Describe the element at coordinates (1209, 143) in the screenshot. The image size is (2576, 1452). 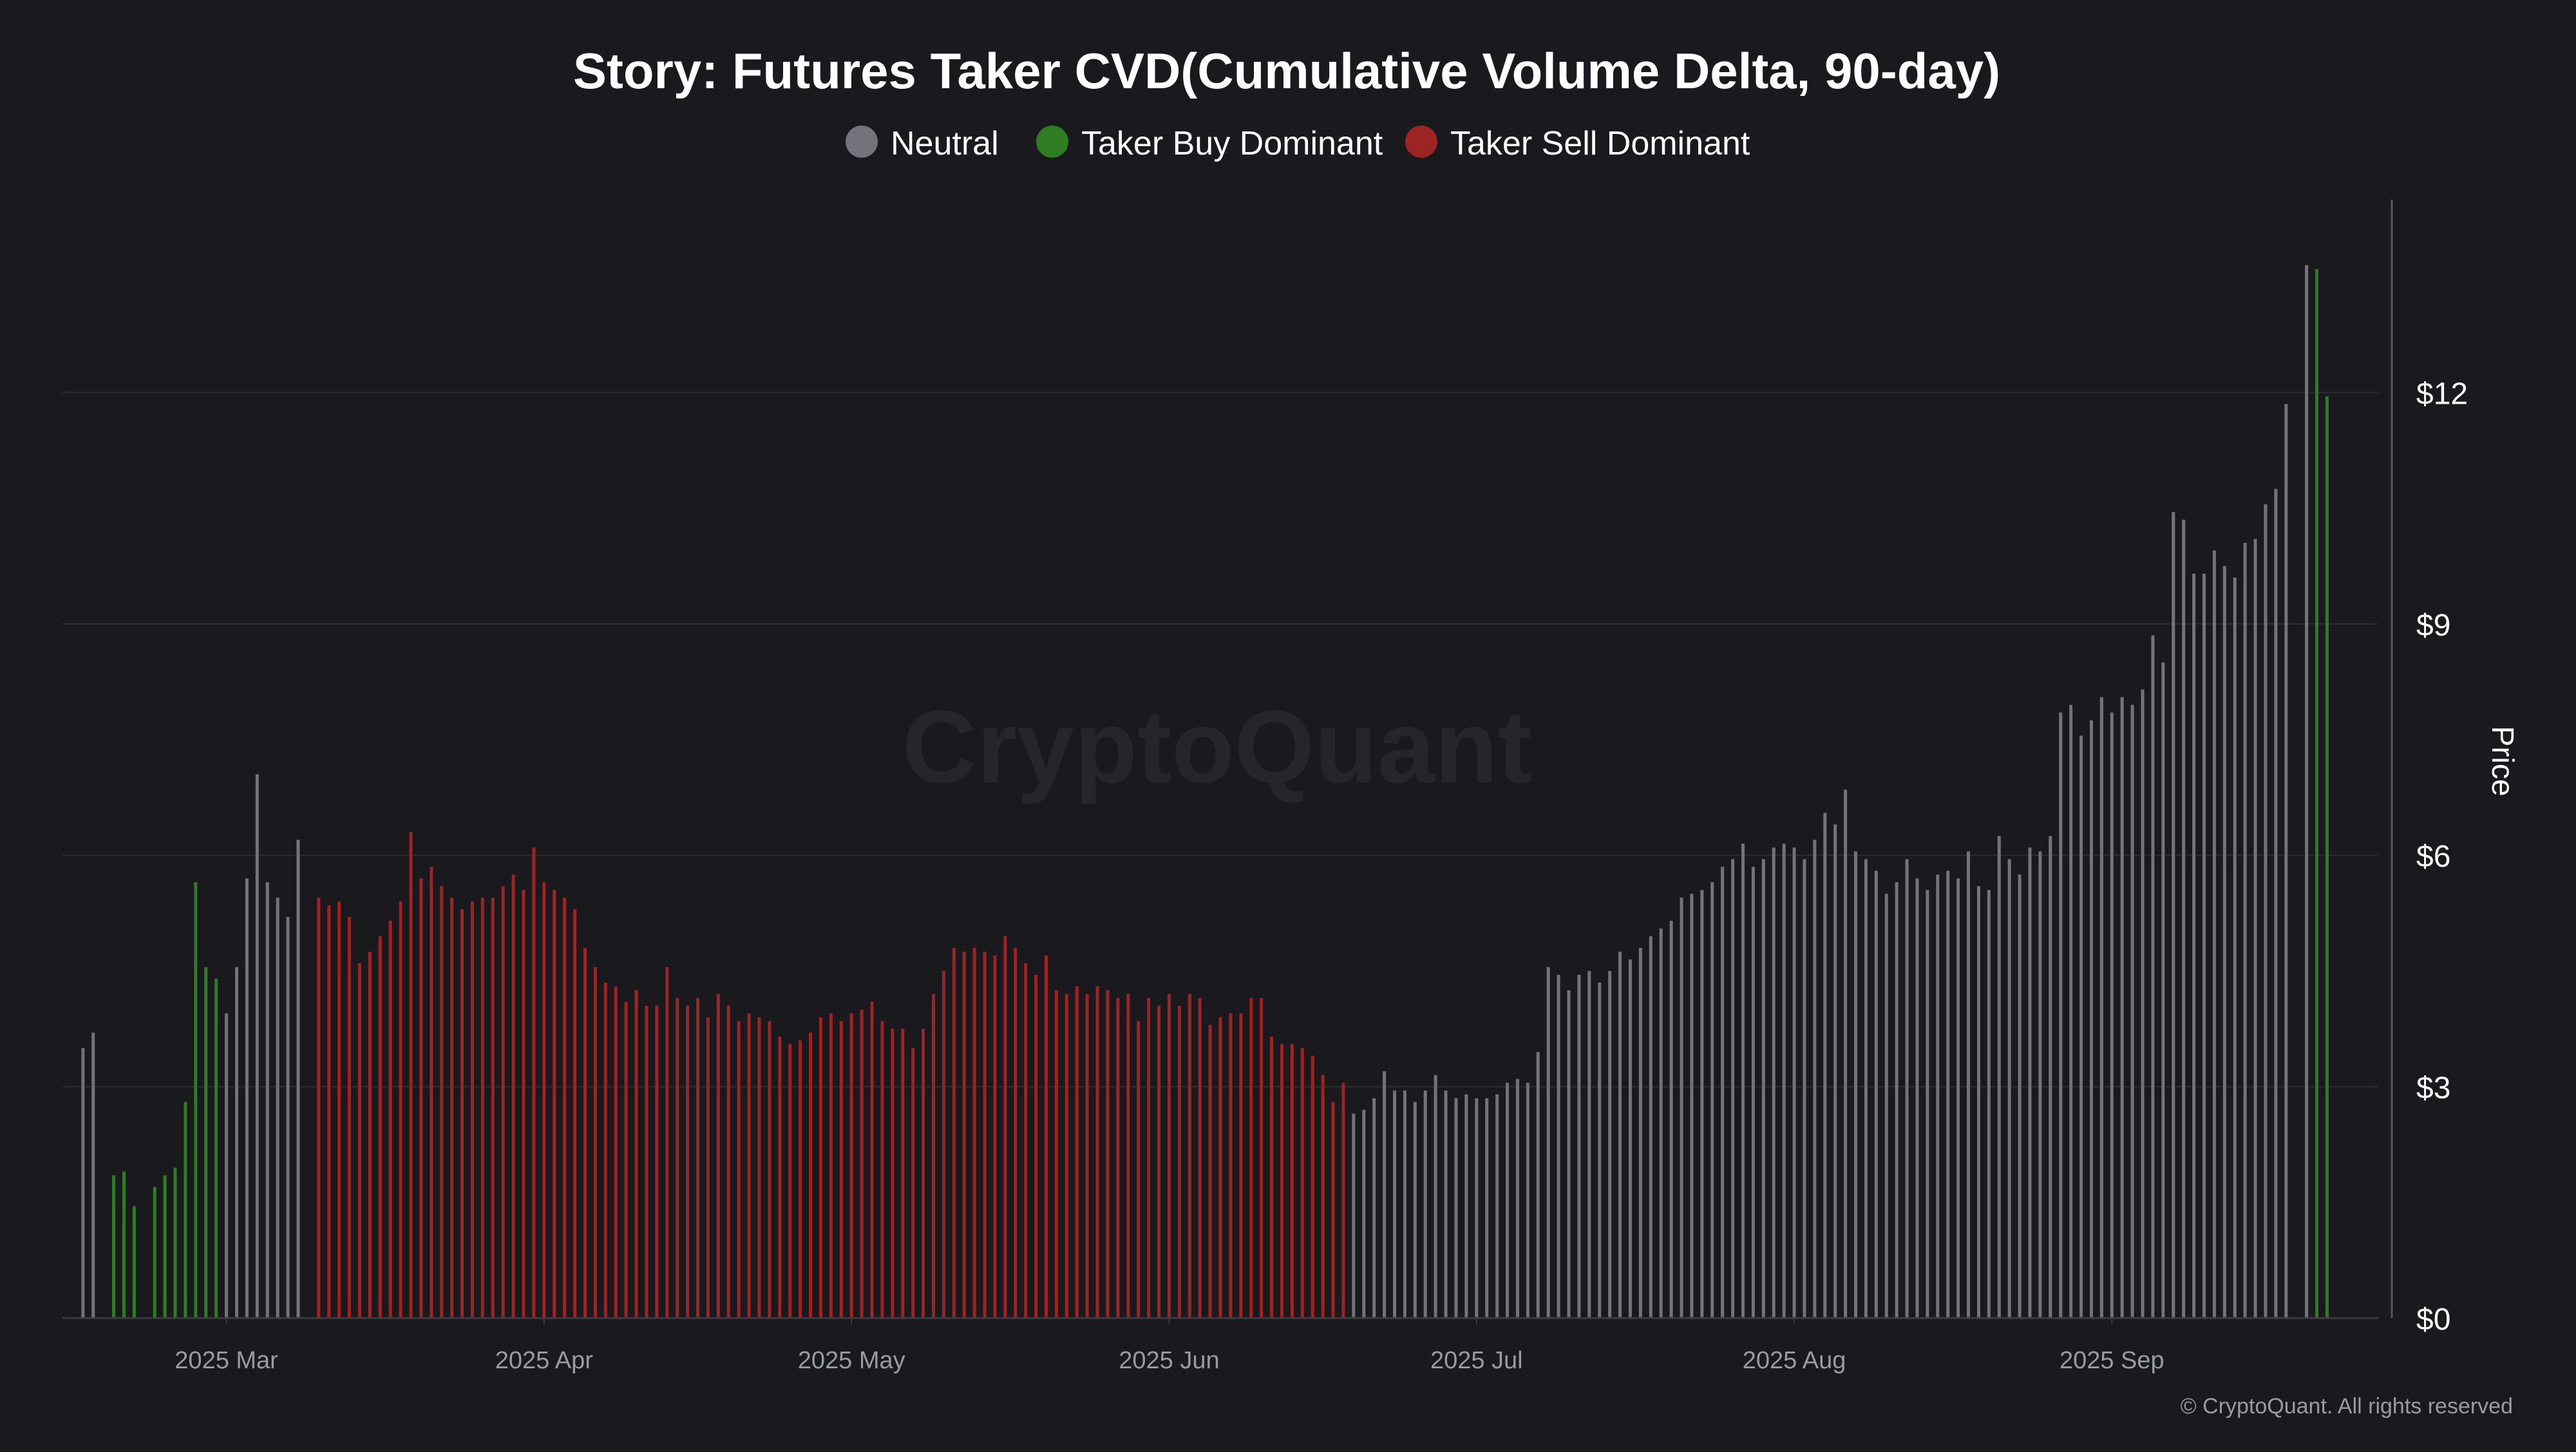
I see `legend-item: Taker Buy Dominant` at that location.